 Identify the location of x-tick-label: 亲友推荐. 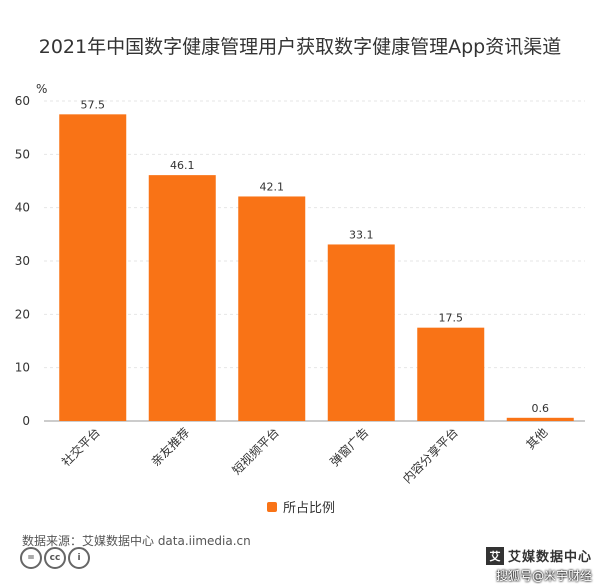
(171, 447).